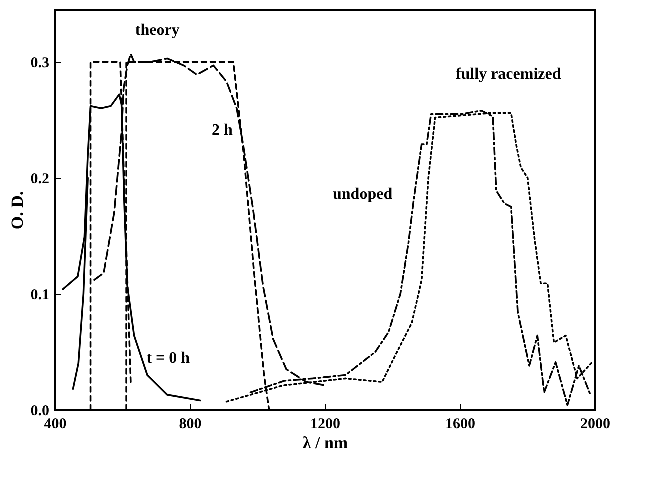  What do you see at coordinates (40, 296) in the screenshot?
I see `y-tick-label: 0.1` at bounding box center [40, 296].